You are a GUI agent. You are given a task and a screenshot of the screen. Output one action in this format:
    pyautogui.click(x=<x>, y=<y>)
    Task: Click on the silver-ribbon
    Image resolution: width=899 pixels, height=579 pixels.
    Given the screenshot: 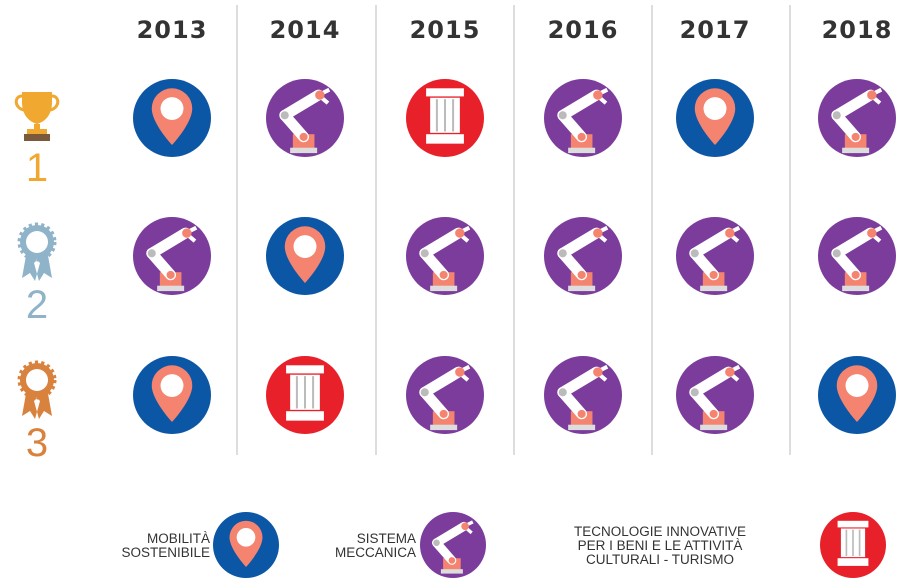 What is the action you would take?
    pyautogui.click(x=37, y=251)
    